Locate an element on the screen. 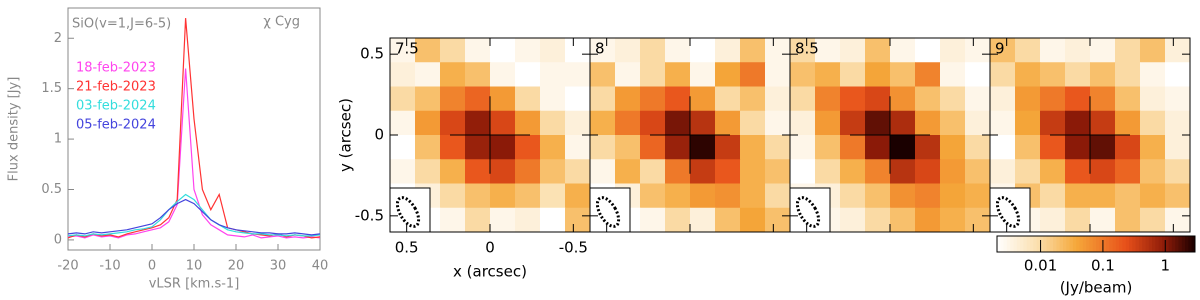  y-tick-label: 1 is located at coordinates (58, 139).